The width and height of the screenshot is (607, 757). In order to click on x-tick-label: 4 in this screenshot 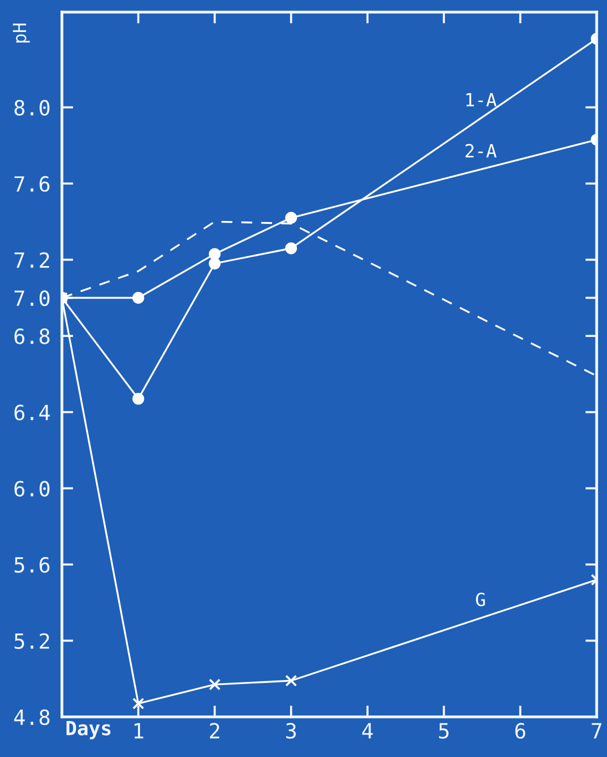, I will do `click(367, 730)`.